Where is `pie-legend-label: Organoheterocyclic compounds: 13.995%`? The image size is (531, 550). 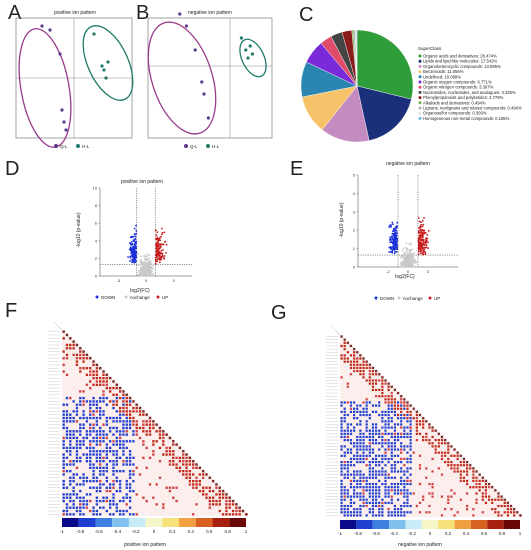
pie-legend-label: Organoheterocyclic compounds: 13.995% is located at coordinates (462, 66).